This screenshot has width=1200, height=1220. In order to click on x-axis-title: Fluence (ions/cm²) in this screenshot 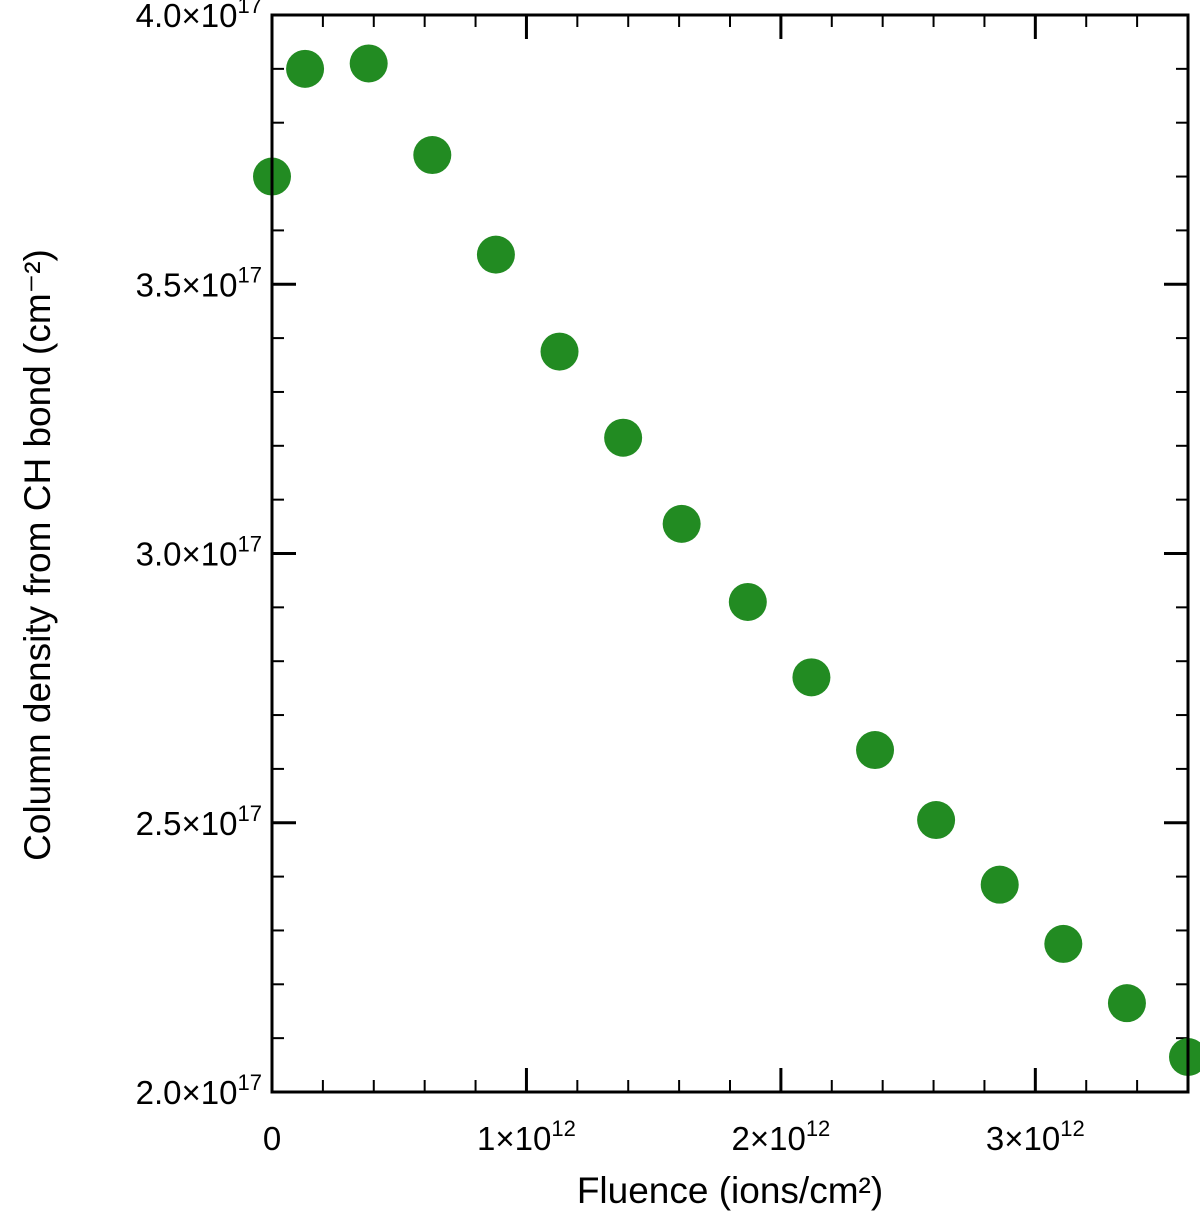, I will do `click(730, 1190)`.